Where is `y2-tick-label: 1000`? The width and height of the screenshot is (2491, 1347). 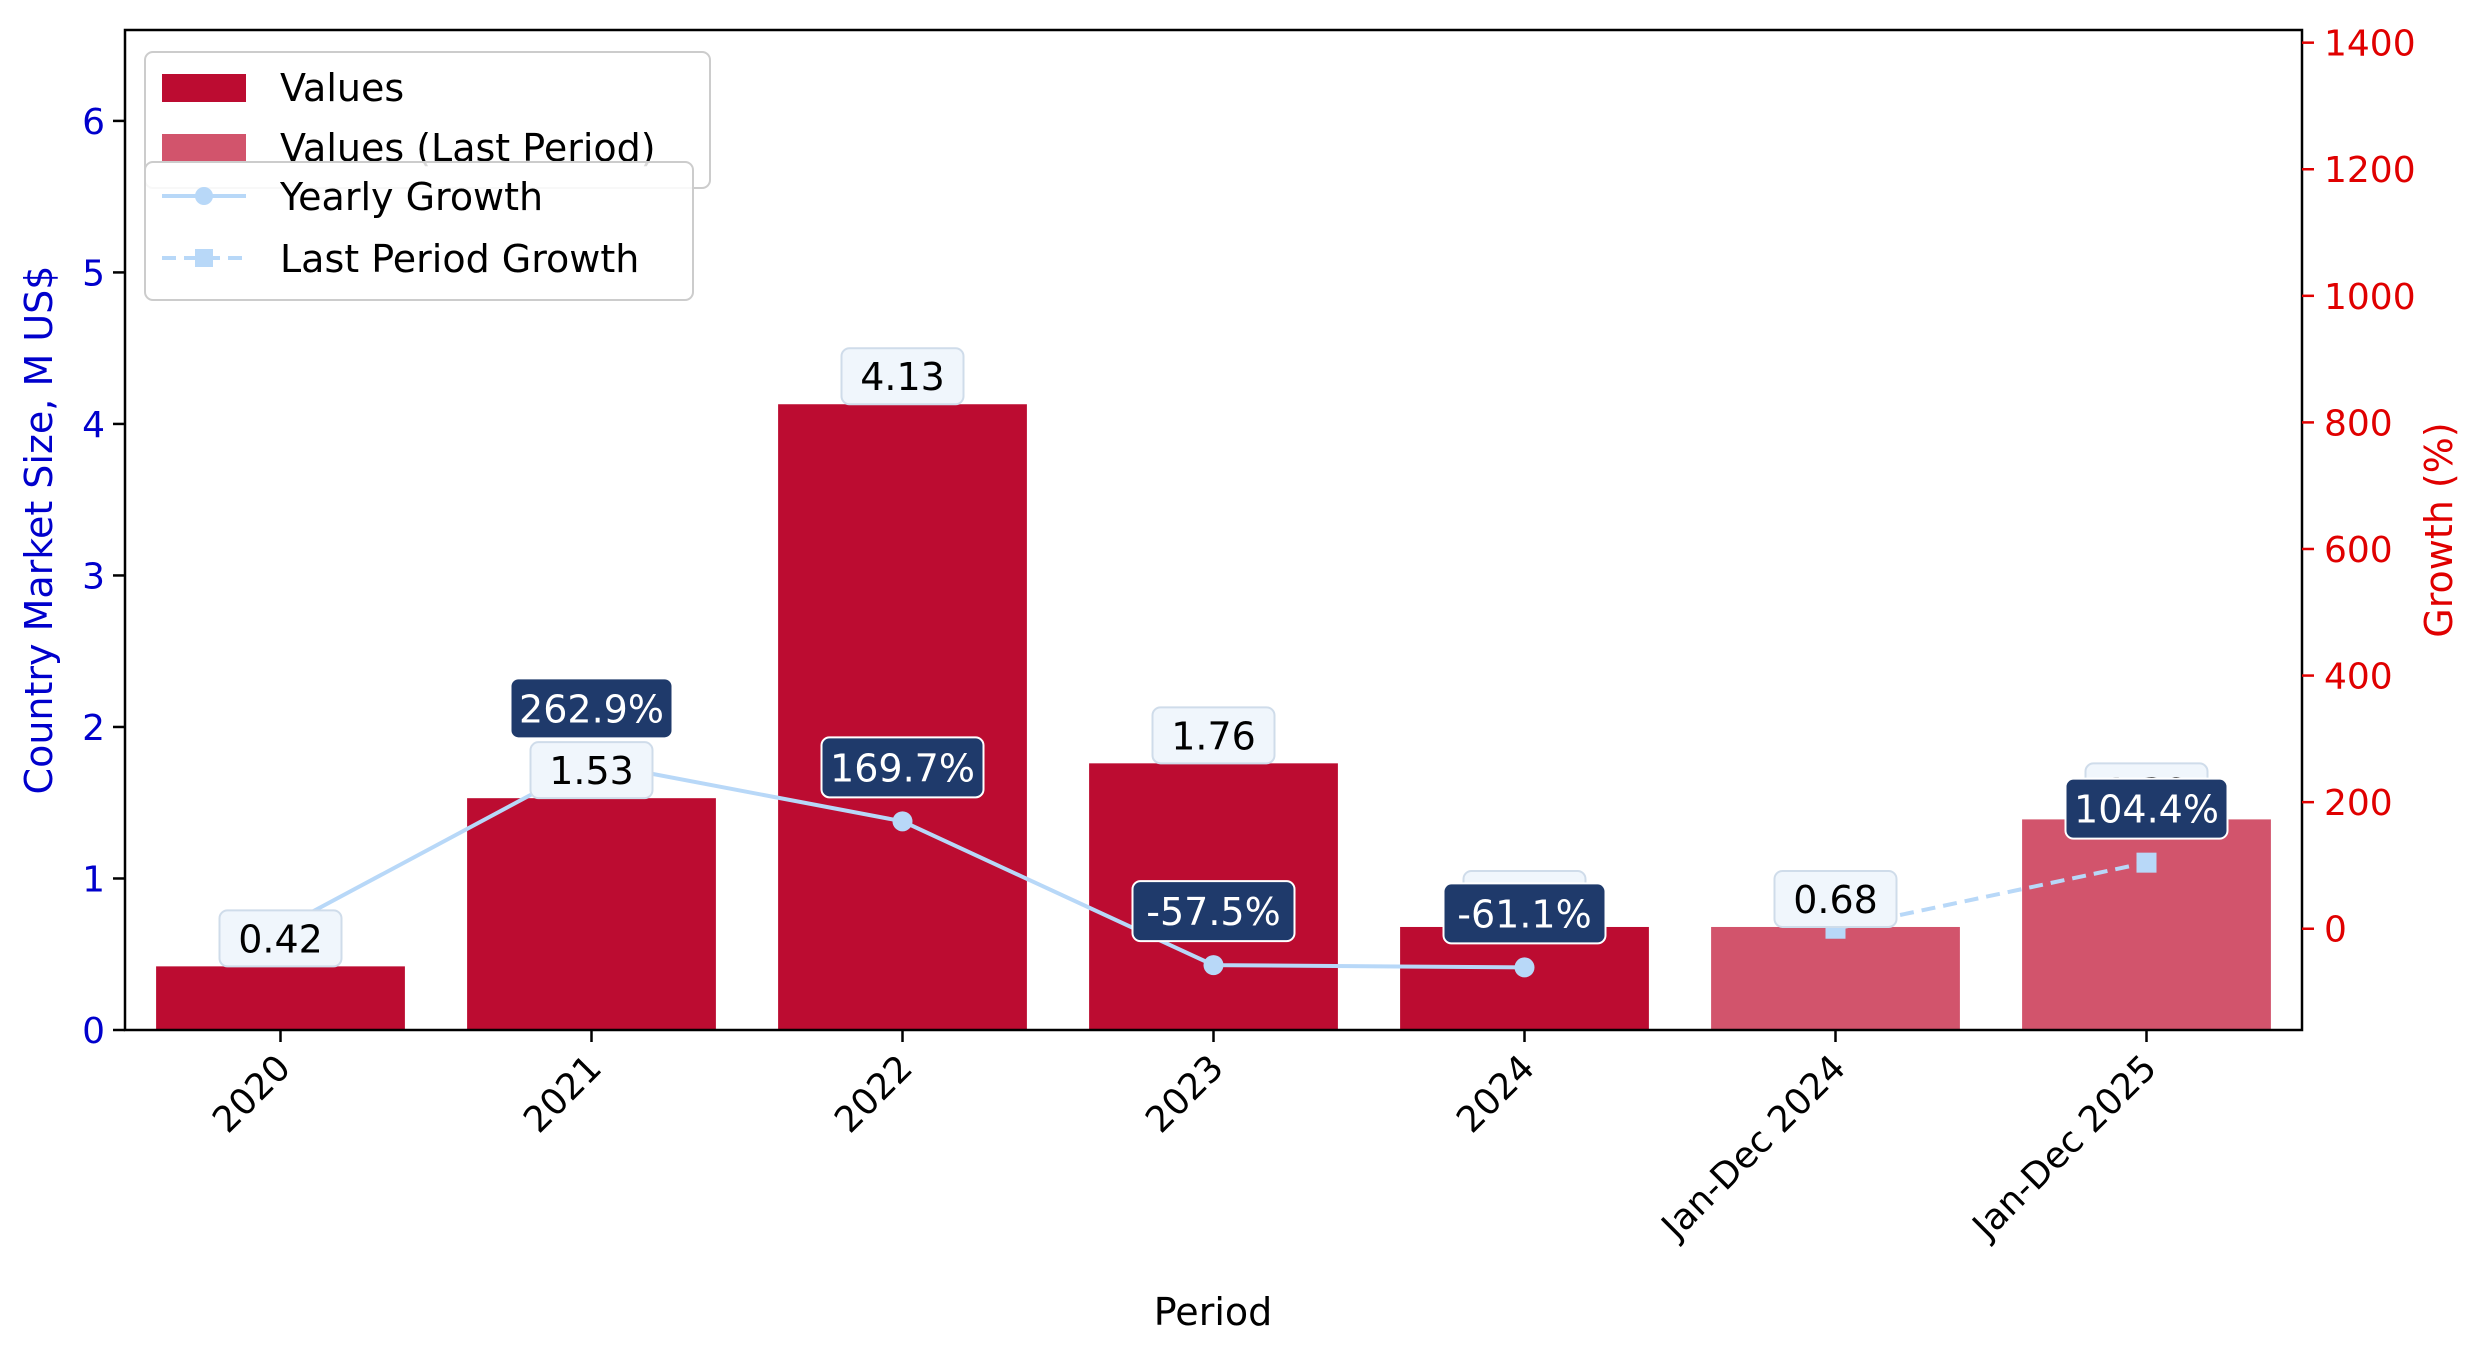 y2-tick-label: 1000 is located at coordinates (2370, 297).